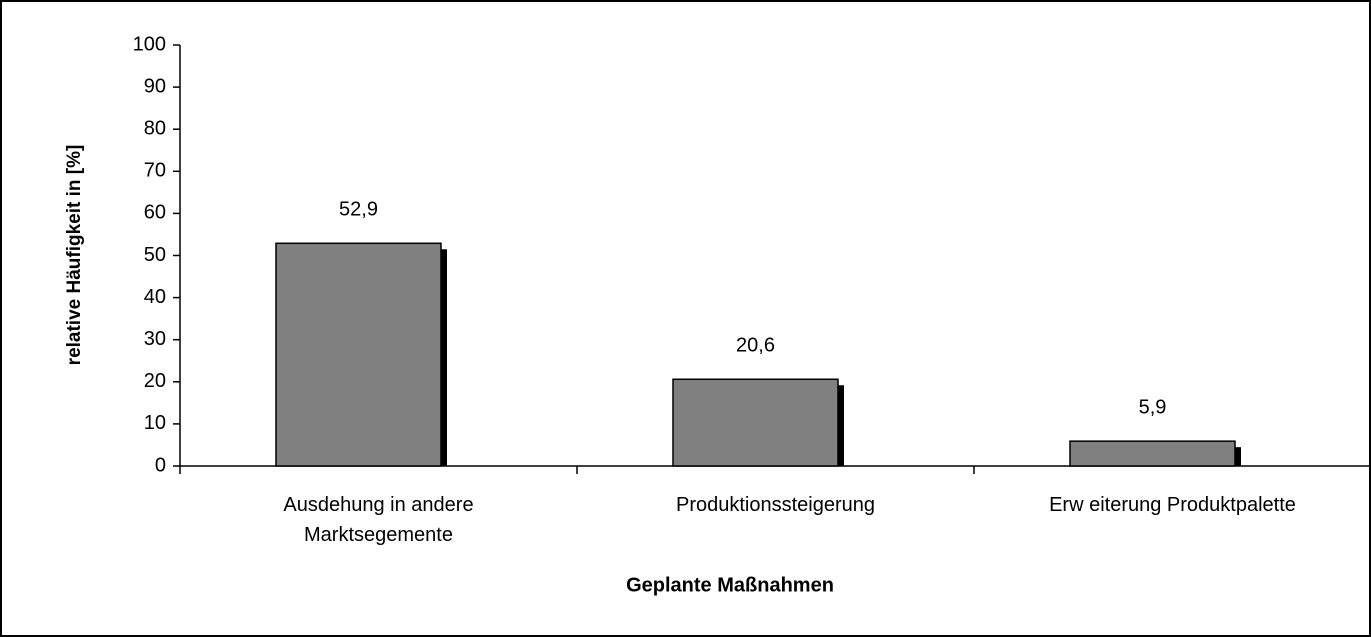 The image size is (1371, 637). I want to click on y-tick-label: 100, so click(149, 44).